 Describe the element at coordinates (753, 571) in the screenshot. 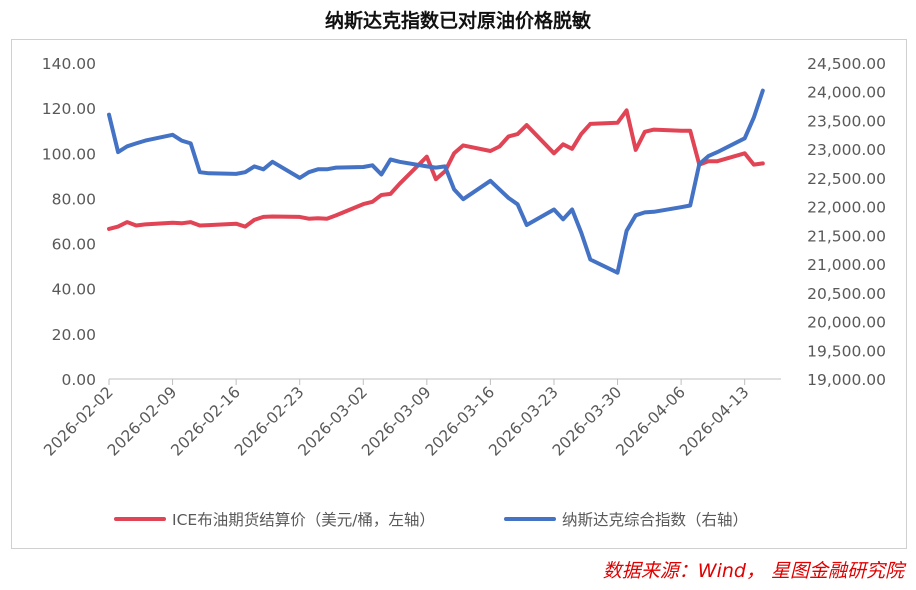

I see `data-source: 数据来源：Wind， 星图金融研究院` at that location.